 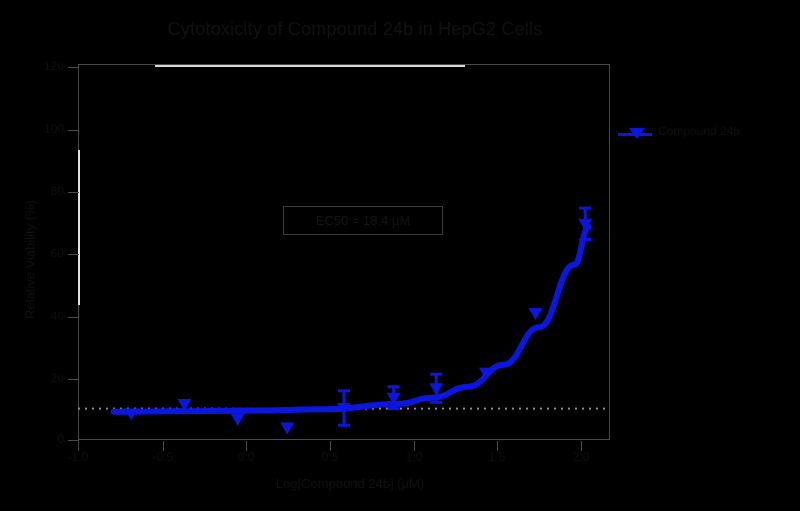 What do you see at coordinates (60, 439) in the screenshot?
I see `y-tick-label-0: 0` at bounding box center [60, 439].